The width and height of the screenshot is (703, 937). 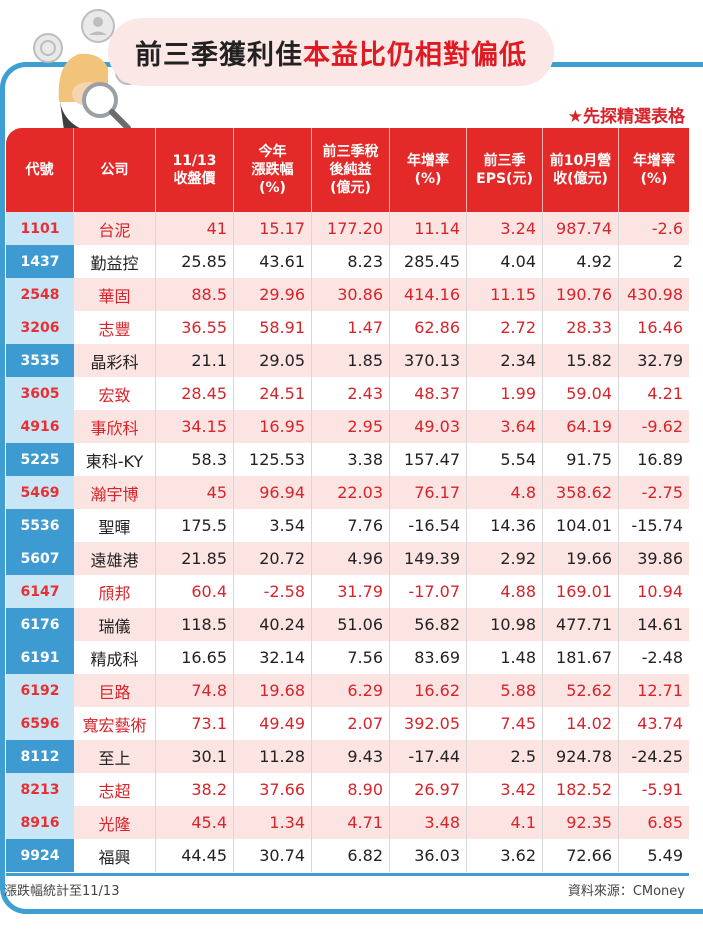 What do you see at coordinates (581, 789) in the screenshot?
I see `cell-rev: 182.52` at bounding box center [581, 789].